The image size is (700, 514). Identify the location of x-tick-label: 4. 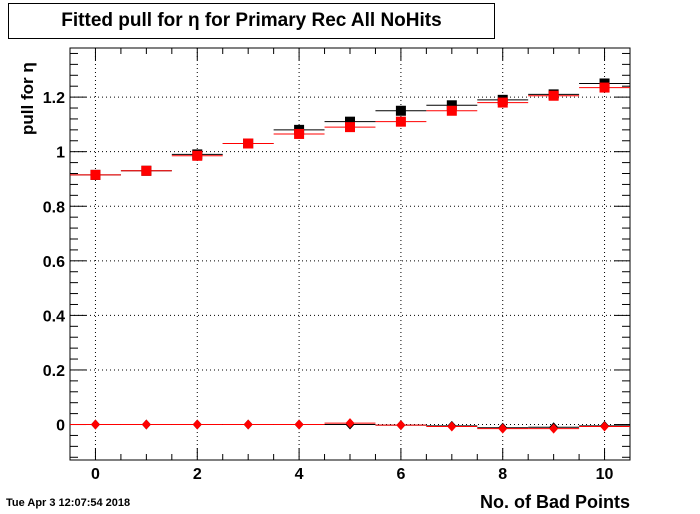
(299, 474).